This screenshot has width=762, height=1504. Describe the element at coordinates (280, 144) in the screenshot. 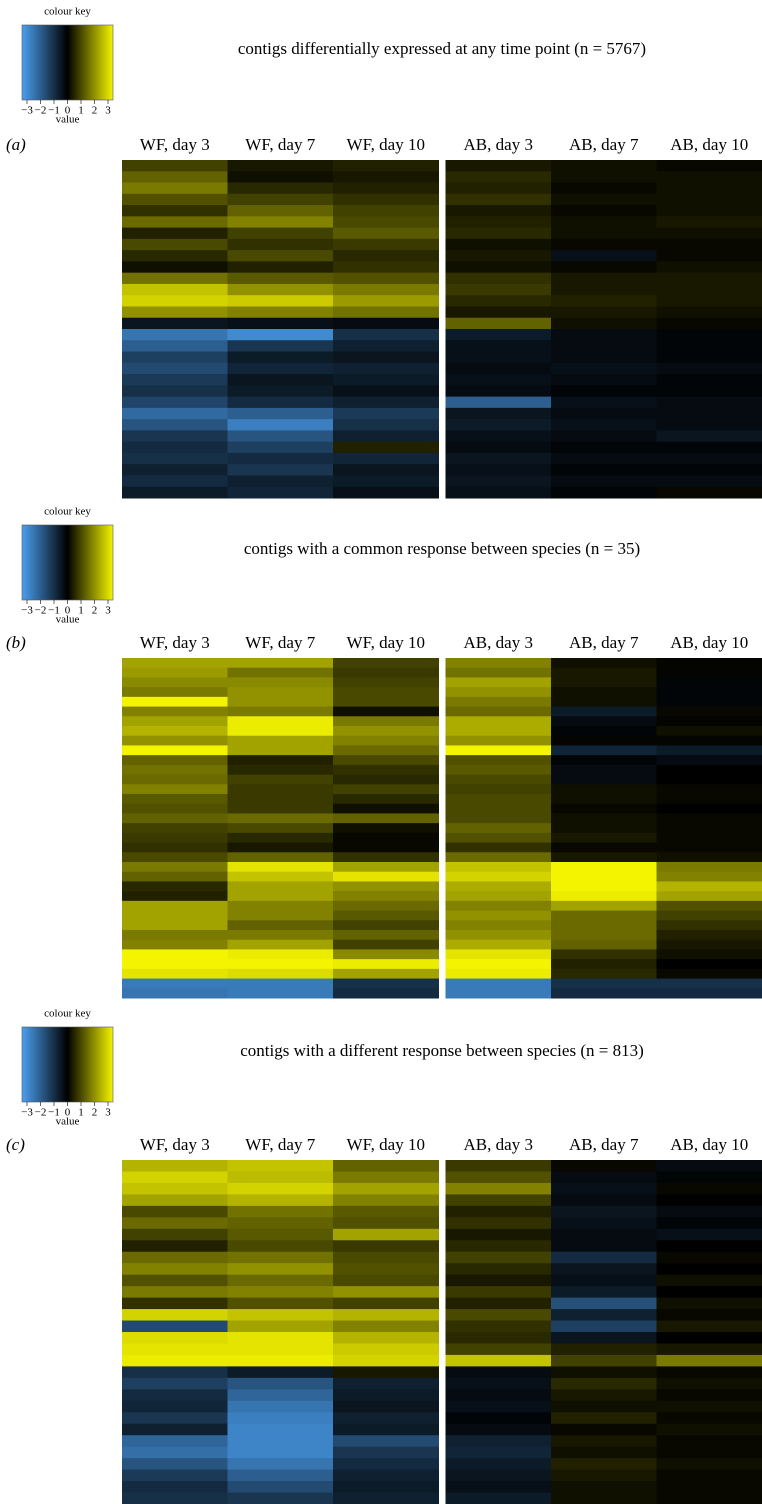

I see `column-label: WF, day 7` at that location.